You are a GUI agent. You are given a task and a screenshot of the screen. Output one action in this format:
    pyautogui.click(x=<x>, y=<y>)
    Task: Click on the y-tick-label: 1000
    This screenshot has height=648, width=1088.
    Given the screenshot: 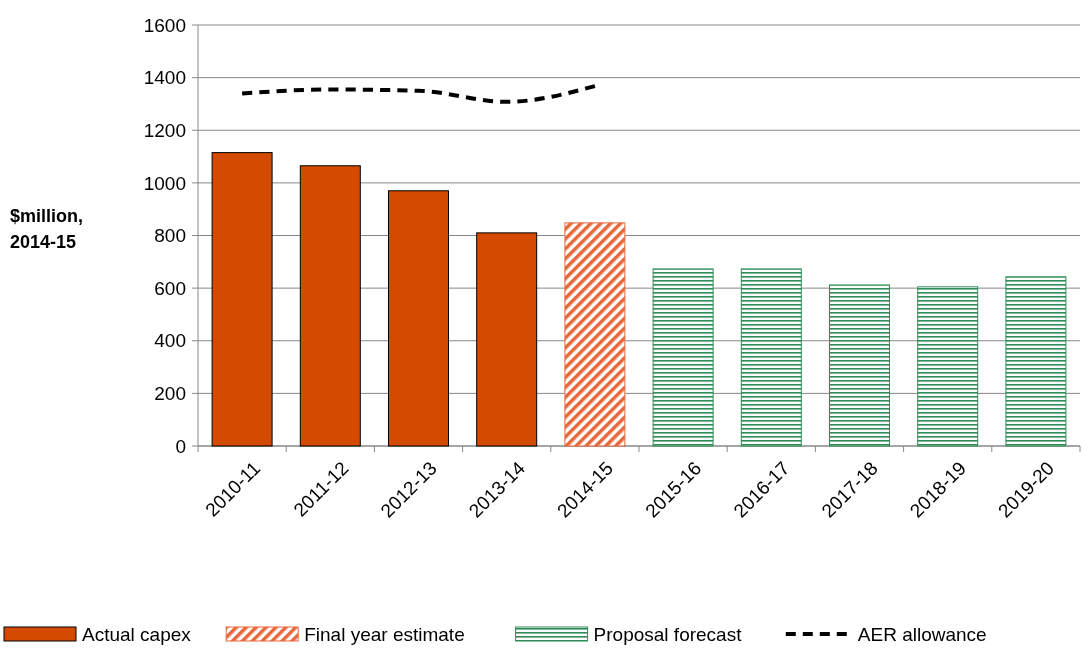 What is the action you would take?
    pyautogui.click(x=164, y=183)
    